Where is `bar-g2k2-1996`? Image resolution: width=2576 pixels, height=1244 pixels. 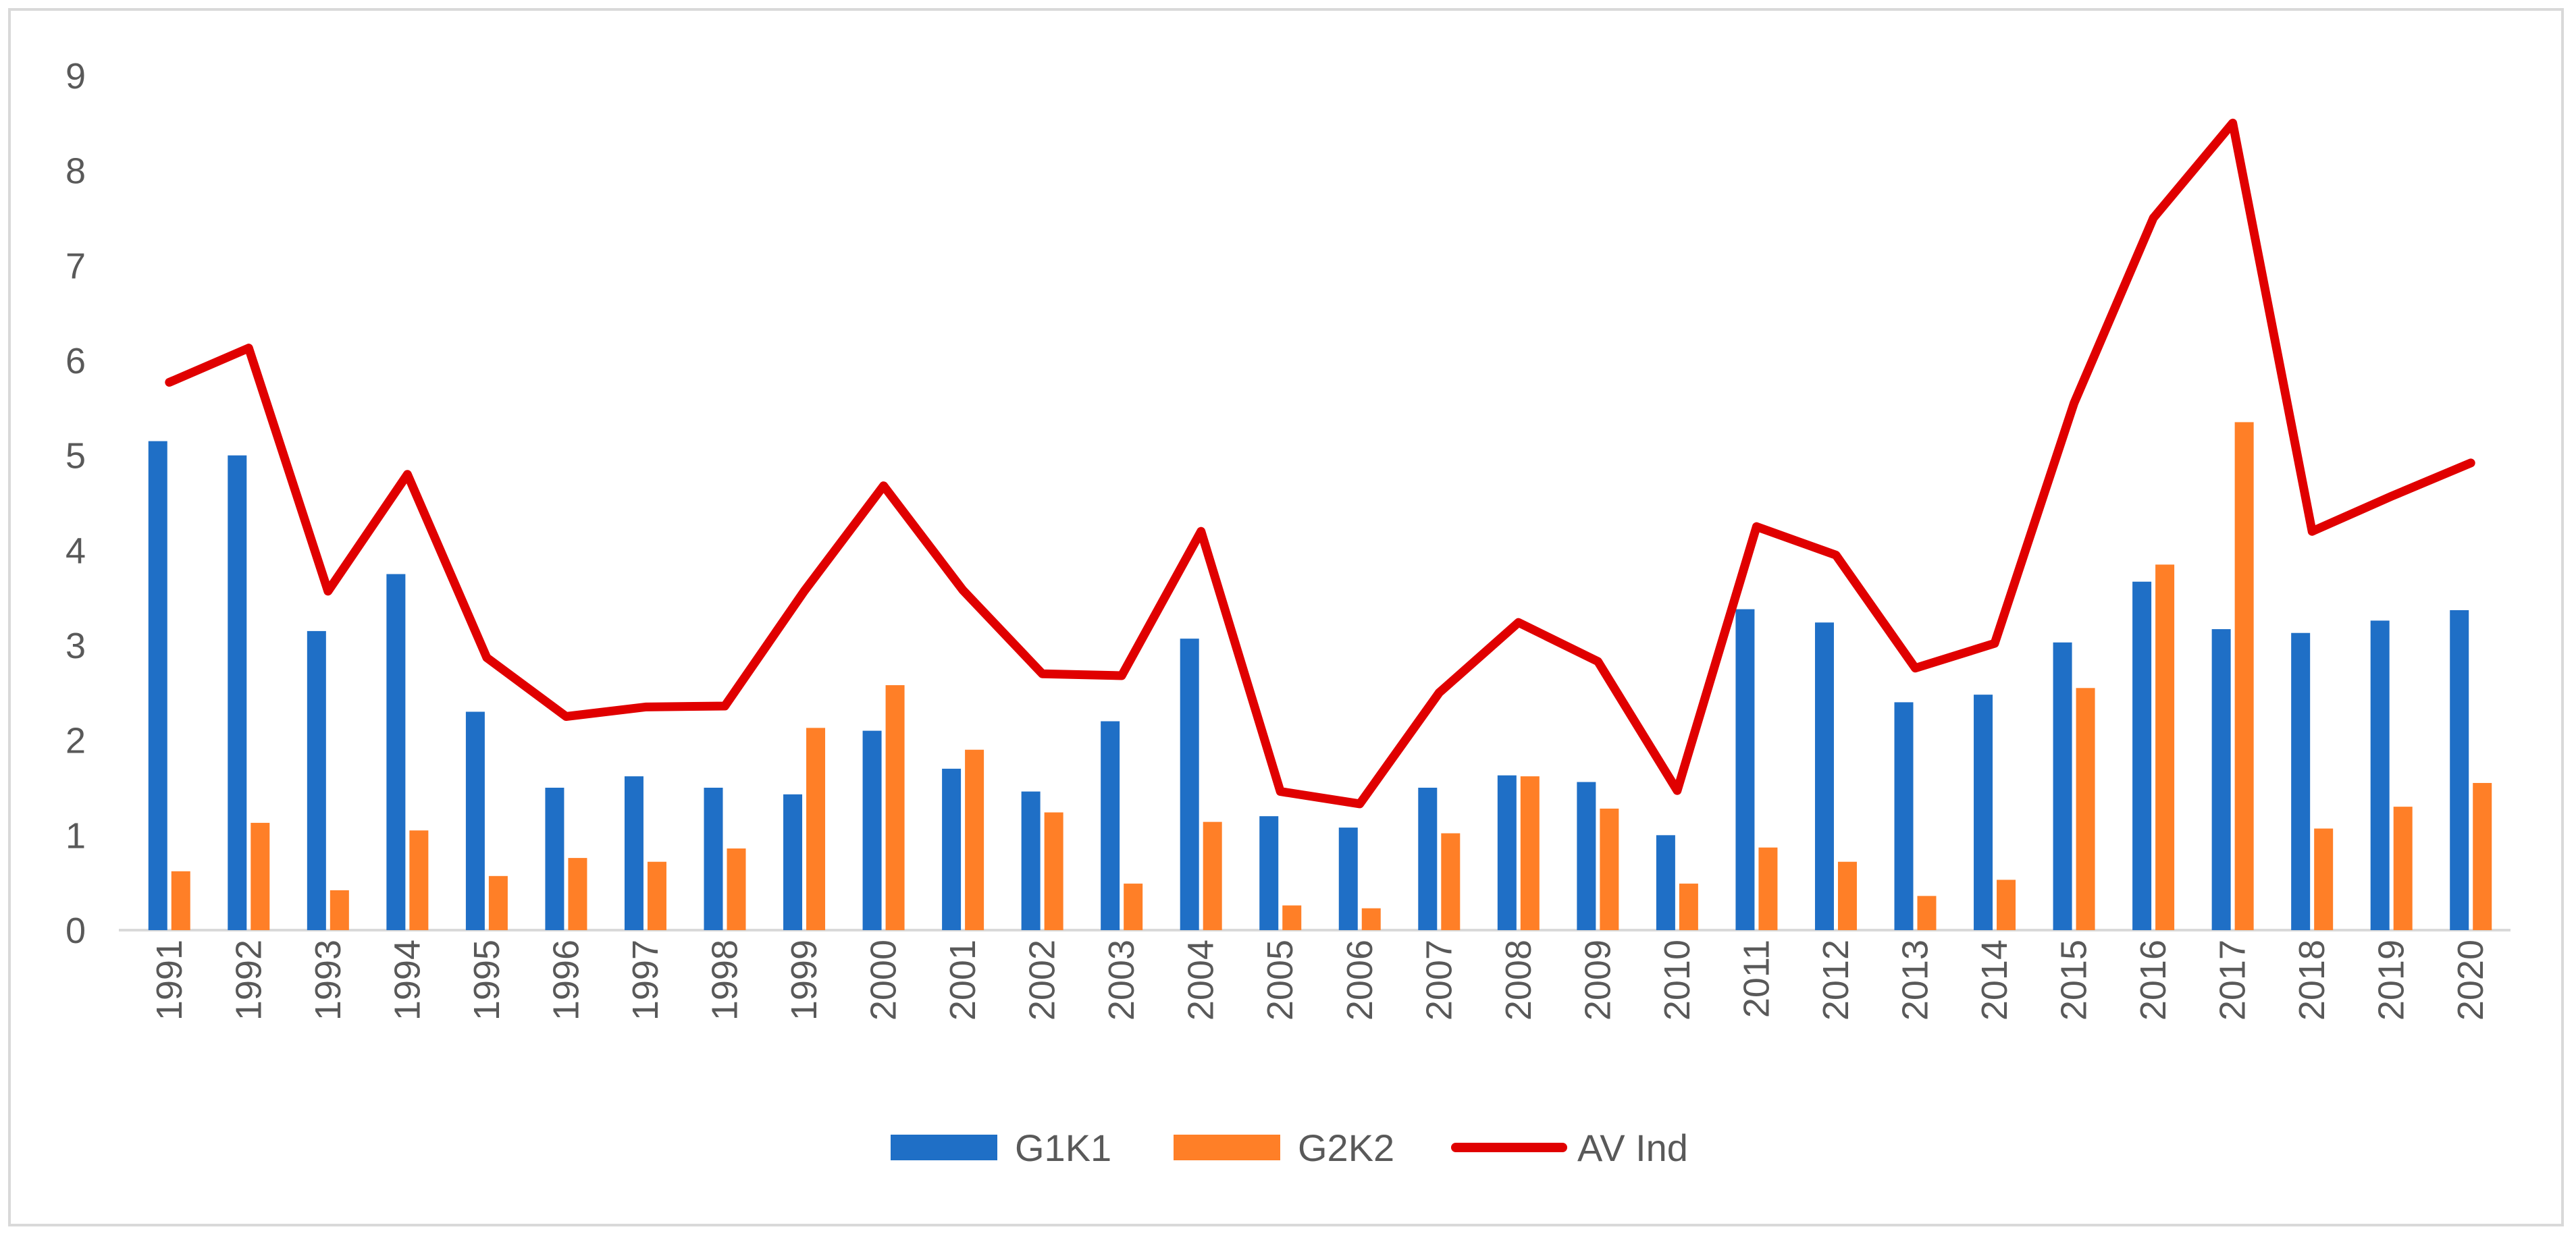
bar-g2k2-1996 is located at coordinates (577, 894).